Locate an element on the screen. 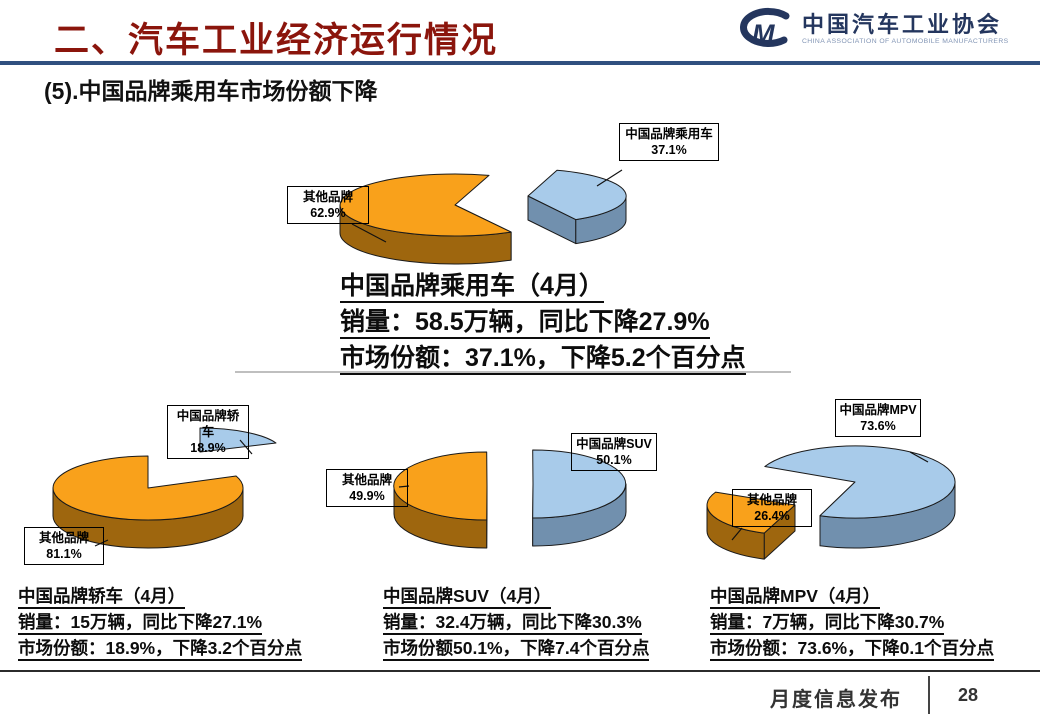 This screenshot has height=720, width=1040. pie-label-suv-china: 中国品牌SUV 50.1% is located at coordinates (614, 452).